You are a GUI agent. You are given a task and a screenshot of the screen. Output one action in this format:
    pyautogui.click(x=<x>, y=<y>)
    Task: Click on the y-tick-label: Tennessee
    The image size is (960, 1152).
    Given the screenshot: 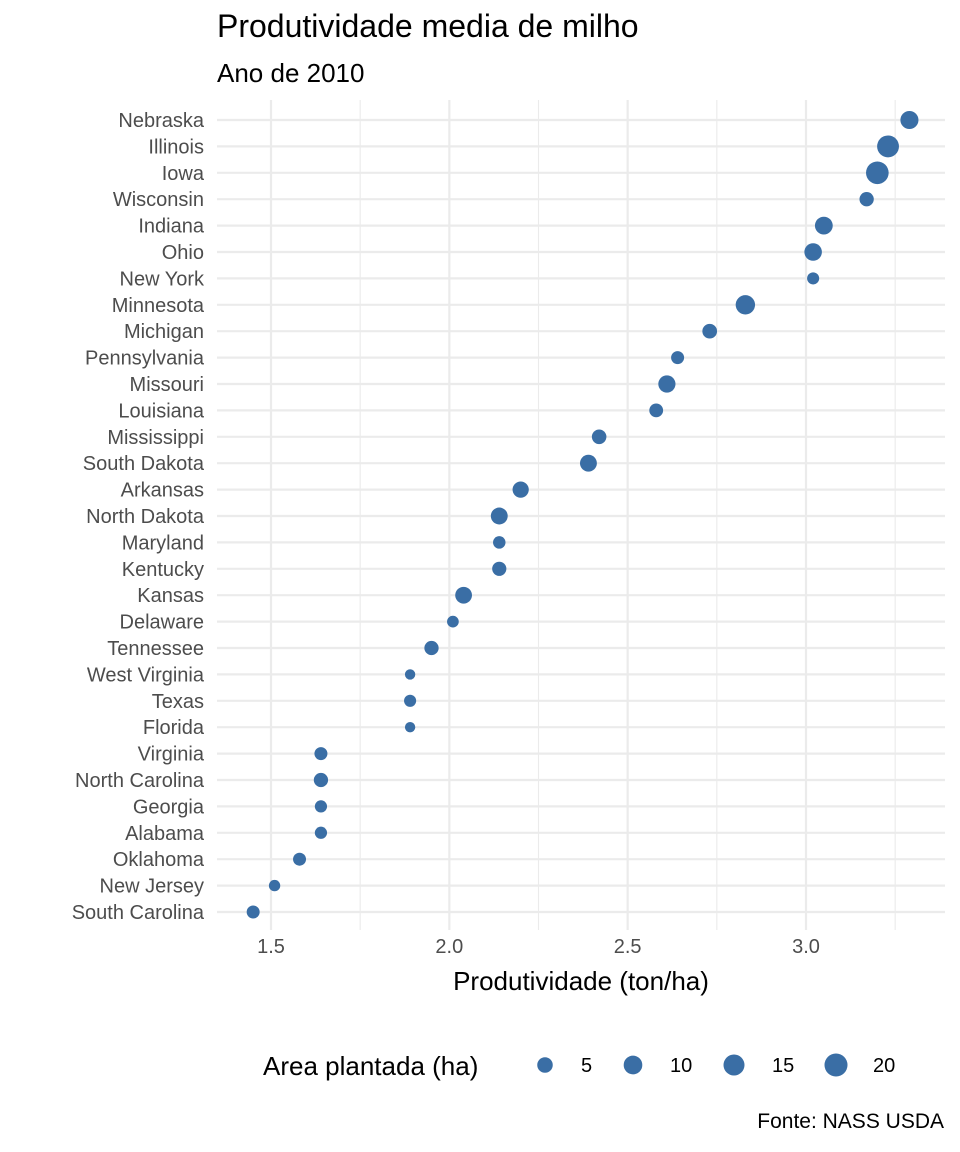 What is the action you would take?
    pyautogui.click(x=155, y=649)
    